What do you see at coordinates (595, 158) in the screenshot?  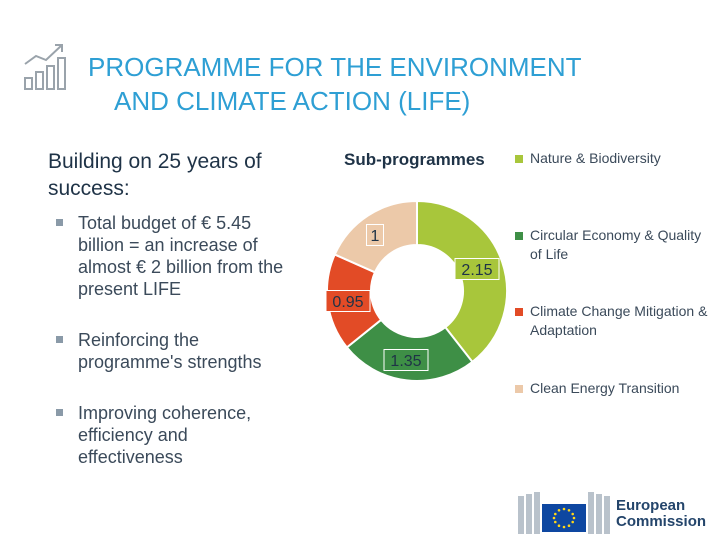 I see `legend-label-nature: Nature & Biodiversity` at bounding box center [595, 158].